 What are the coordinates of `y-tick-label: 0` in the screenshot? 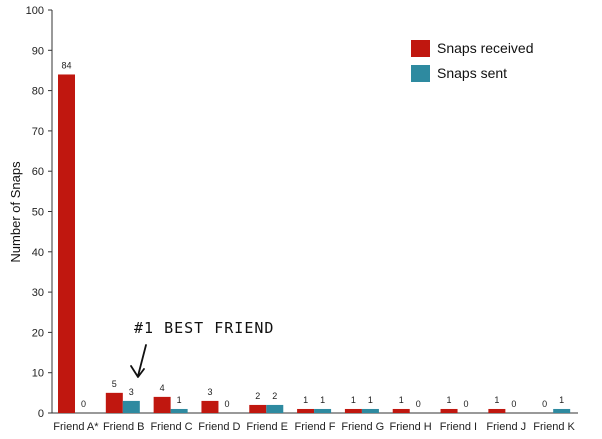 It's located at (41, 414).